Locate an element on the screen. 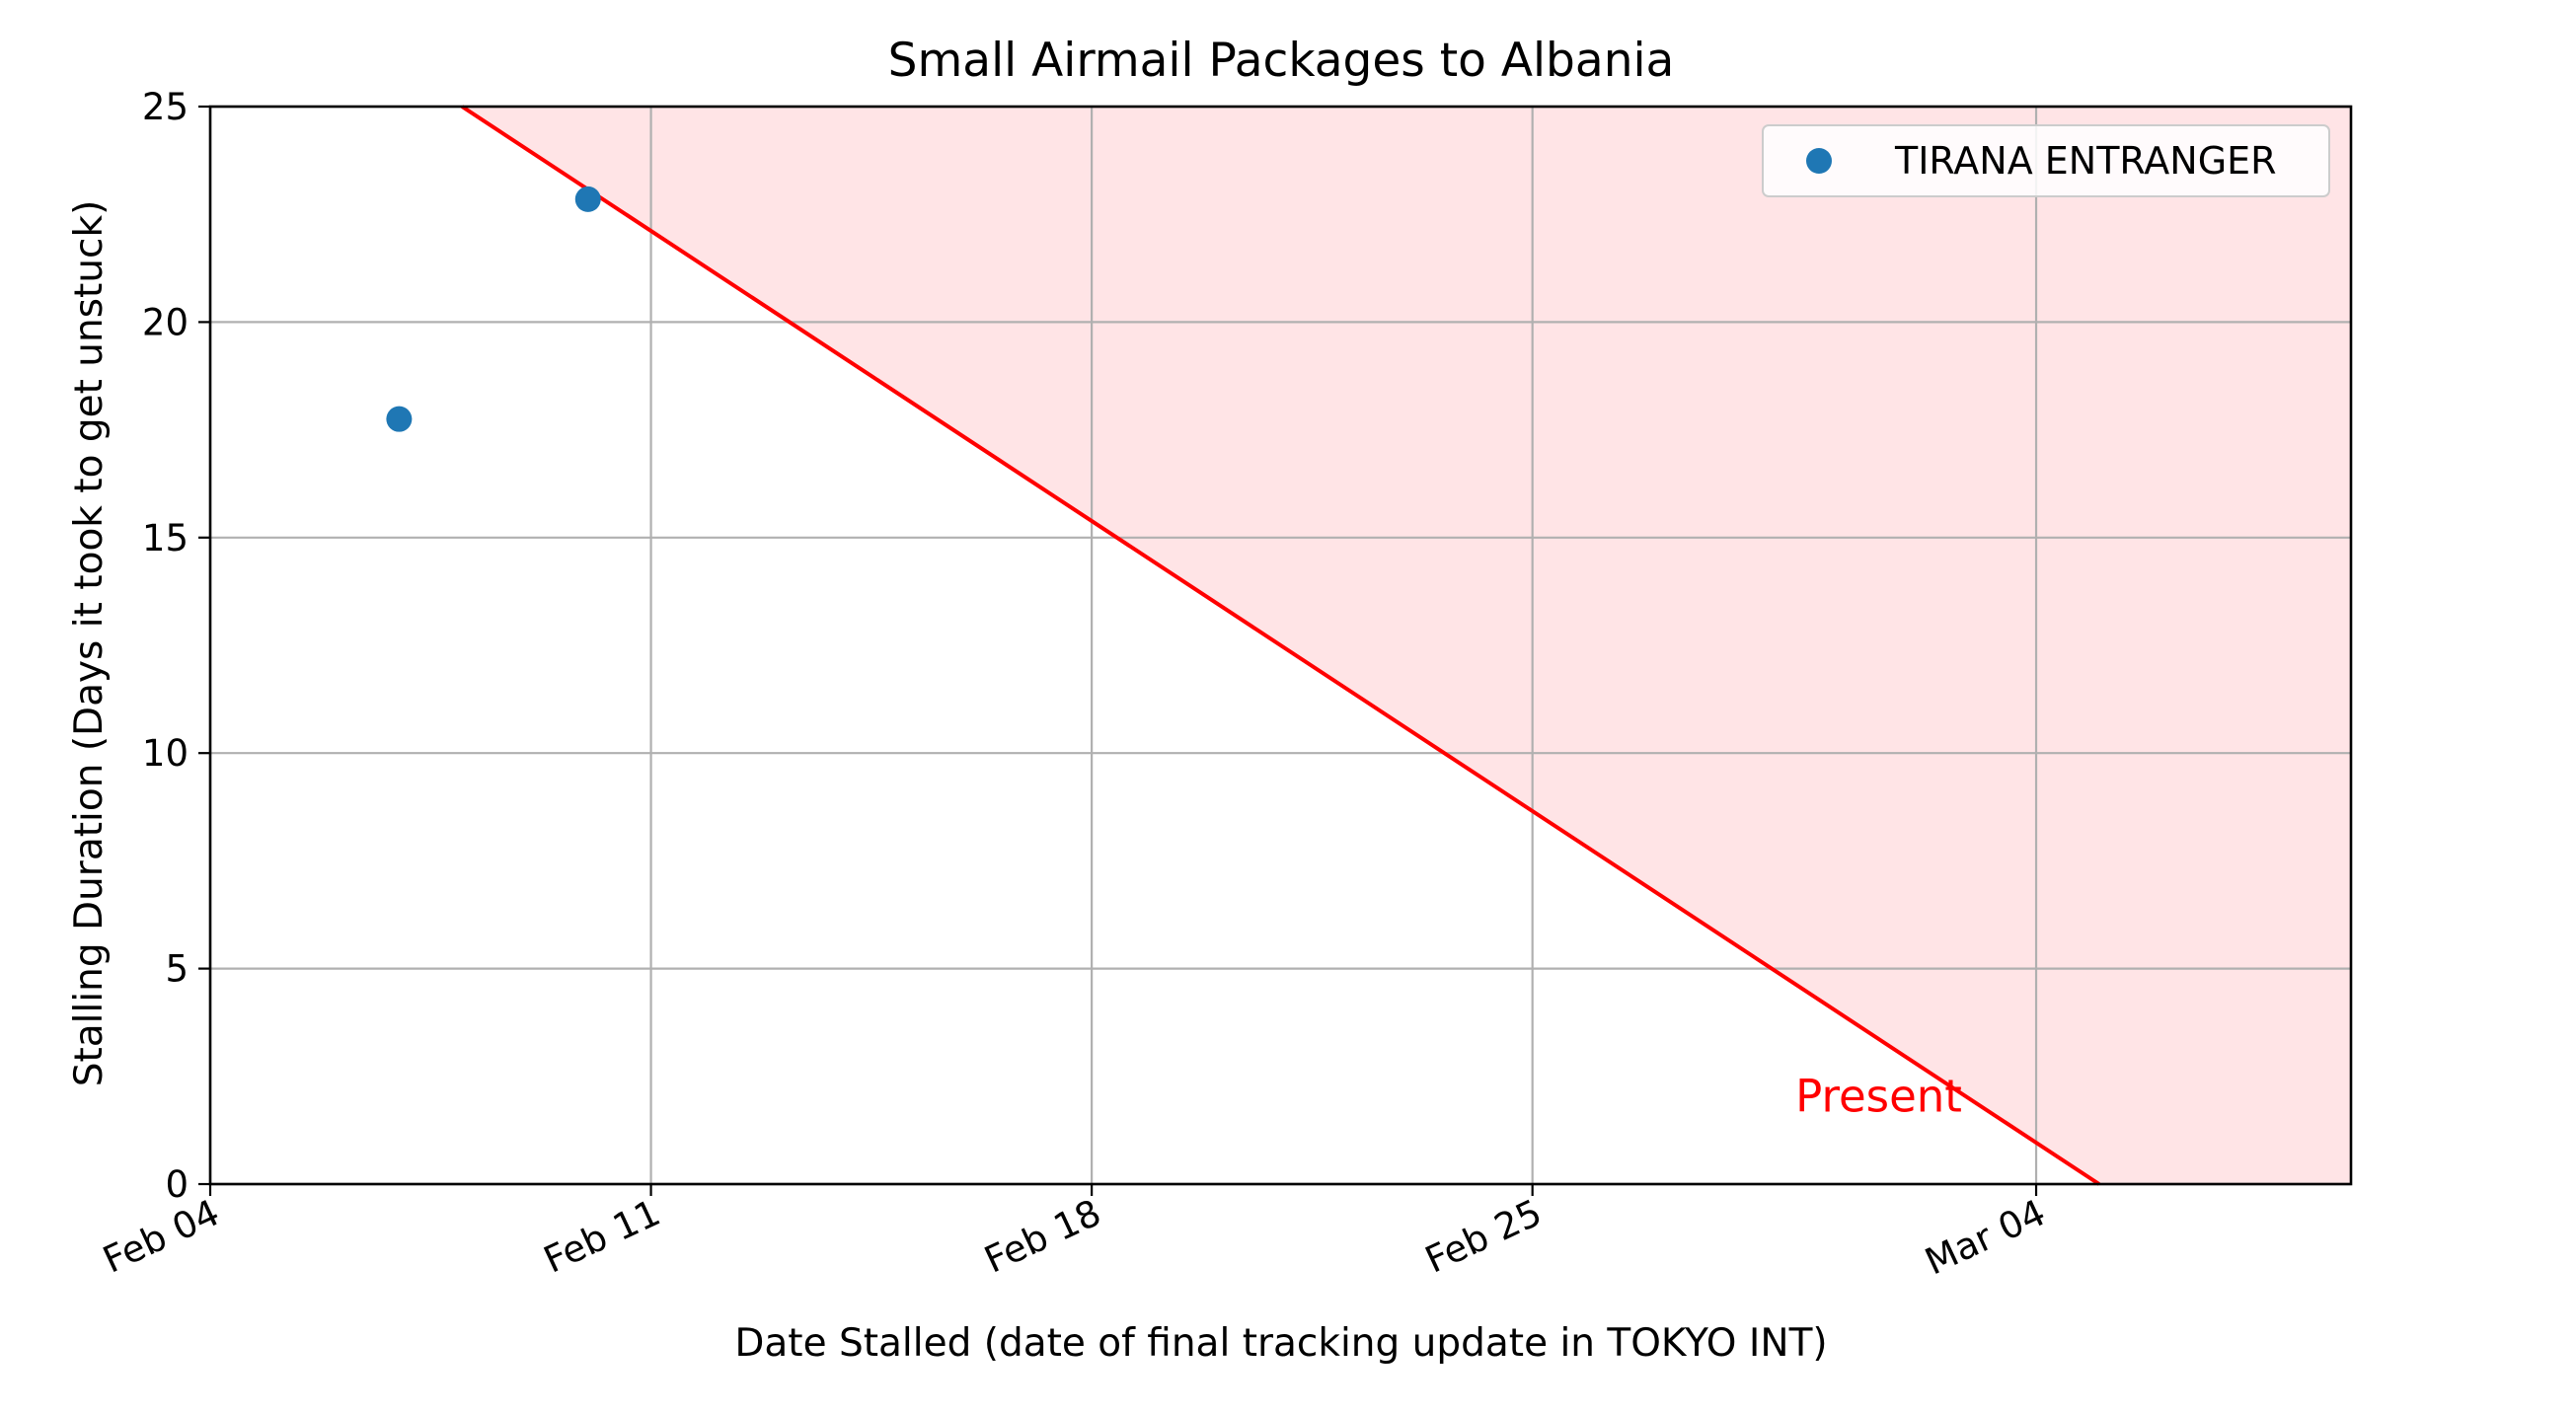  y-tick-label-3: 15 is located at coordinates (165, 538).